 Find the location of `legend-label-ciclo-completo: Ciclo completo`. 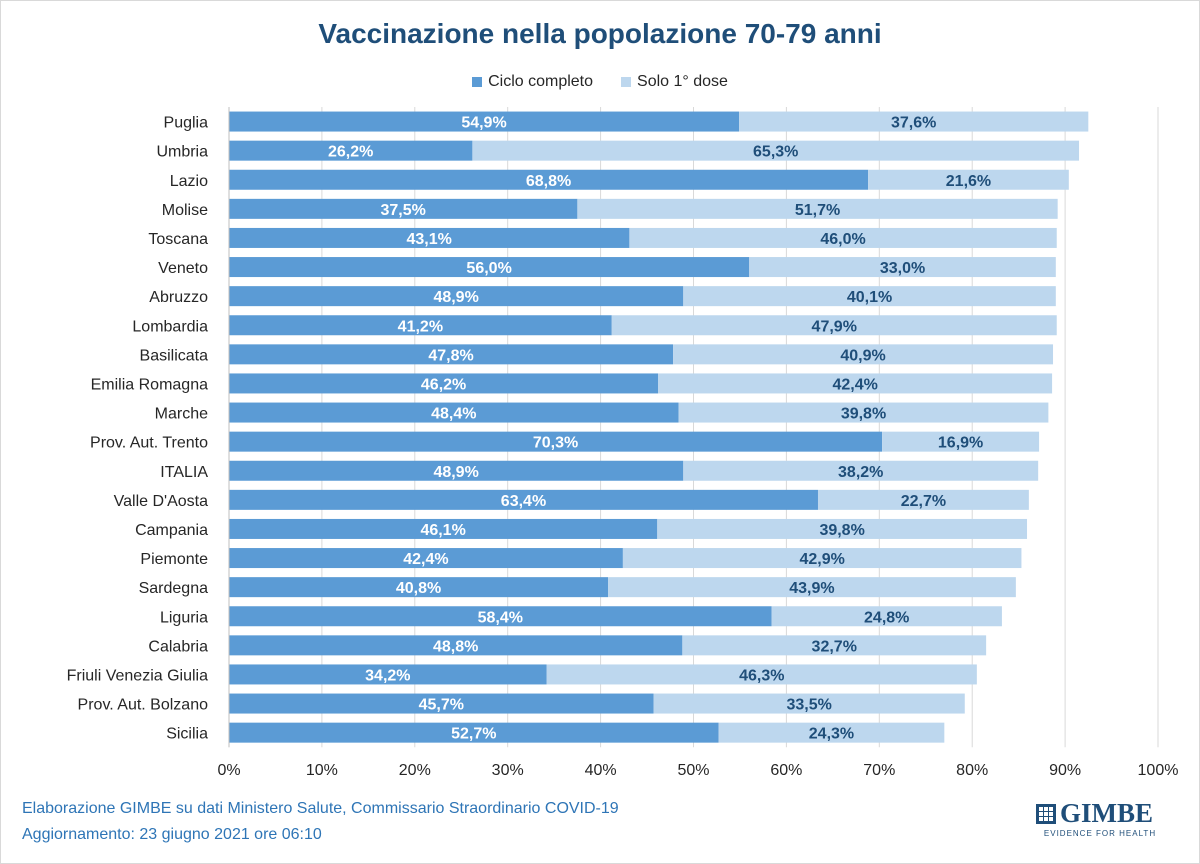

legend-label-ciclo-completo: Ciclo completo is located at coordinates (541, 81).